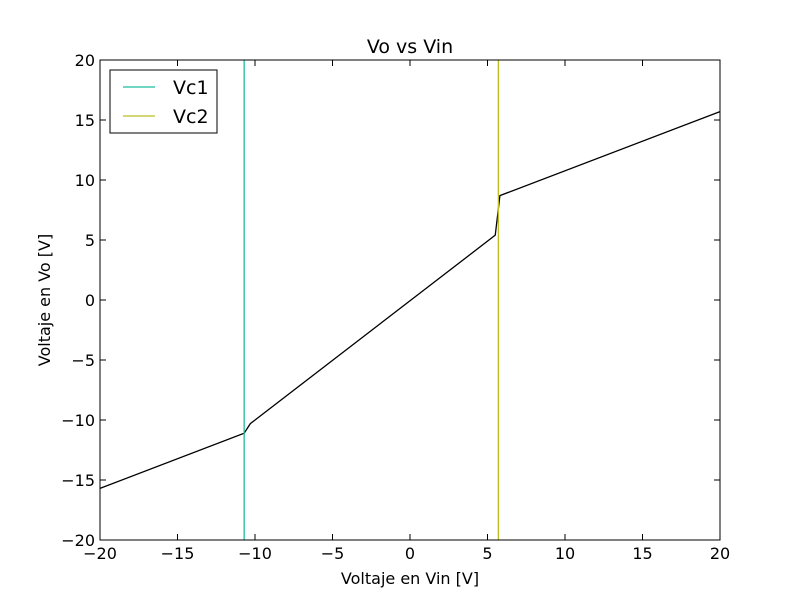 This screenshot has height=600, width=800. I want to click on chart-title: Vo vs Vin, so click(410, 47).